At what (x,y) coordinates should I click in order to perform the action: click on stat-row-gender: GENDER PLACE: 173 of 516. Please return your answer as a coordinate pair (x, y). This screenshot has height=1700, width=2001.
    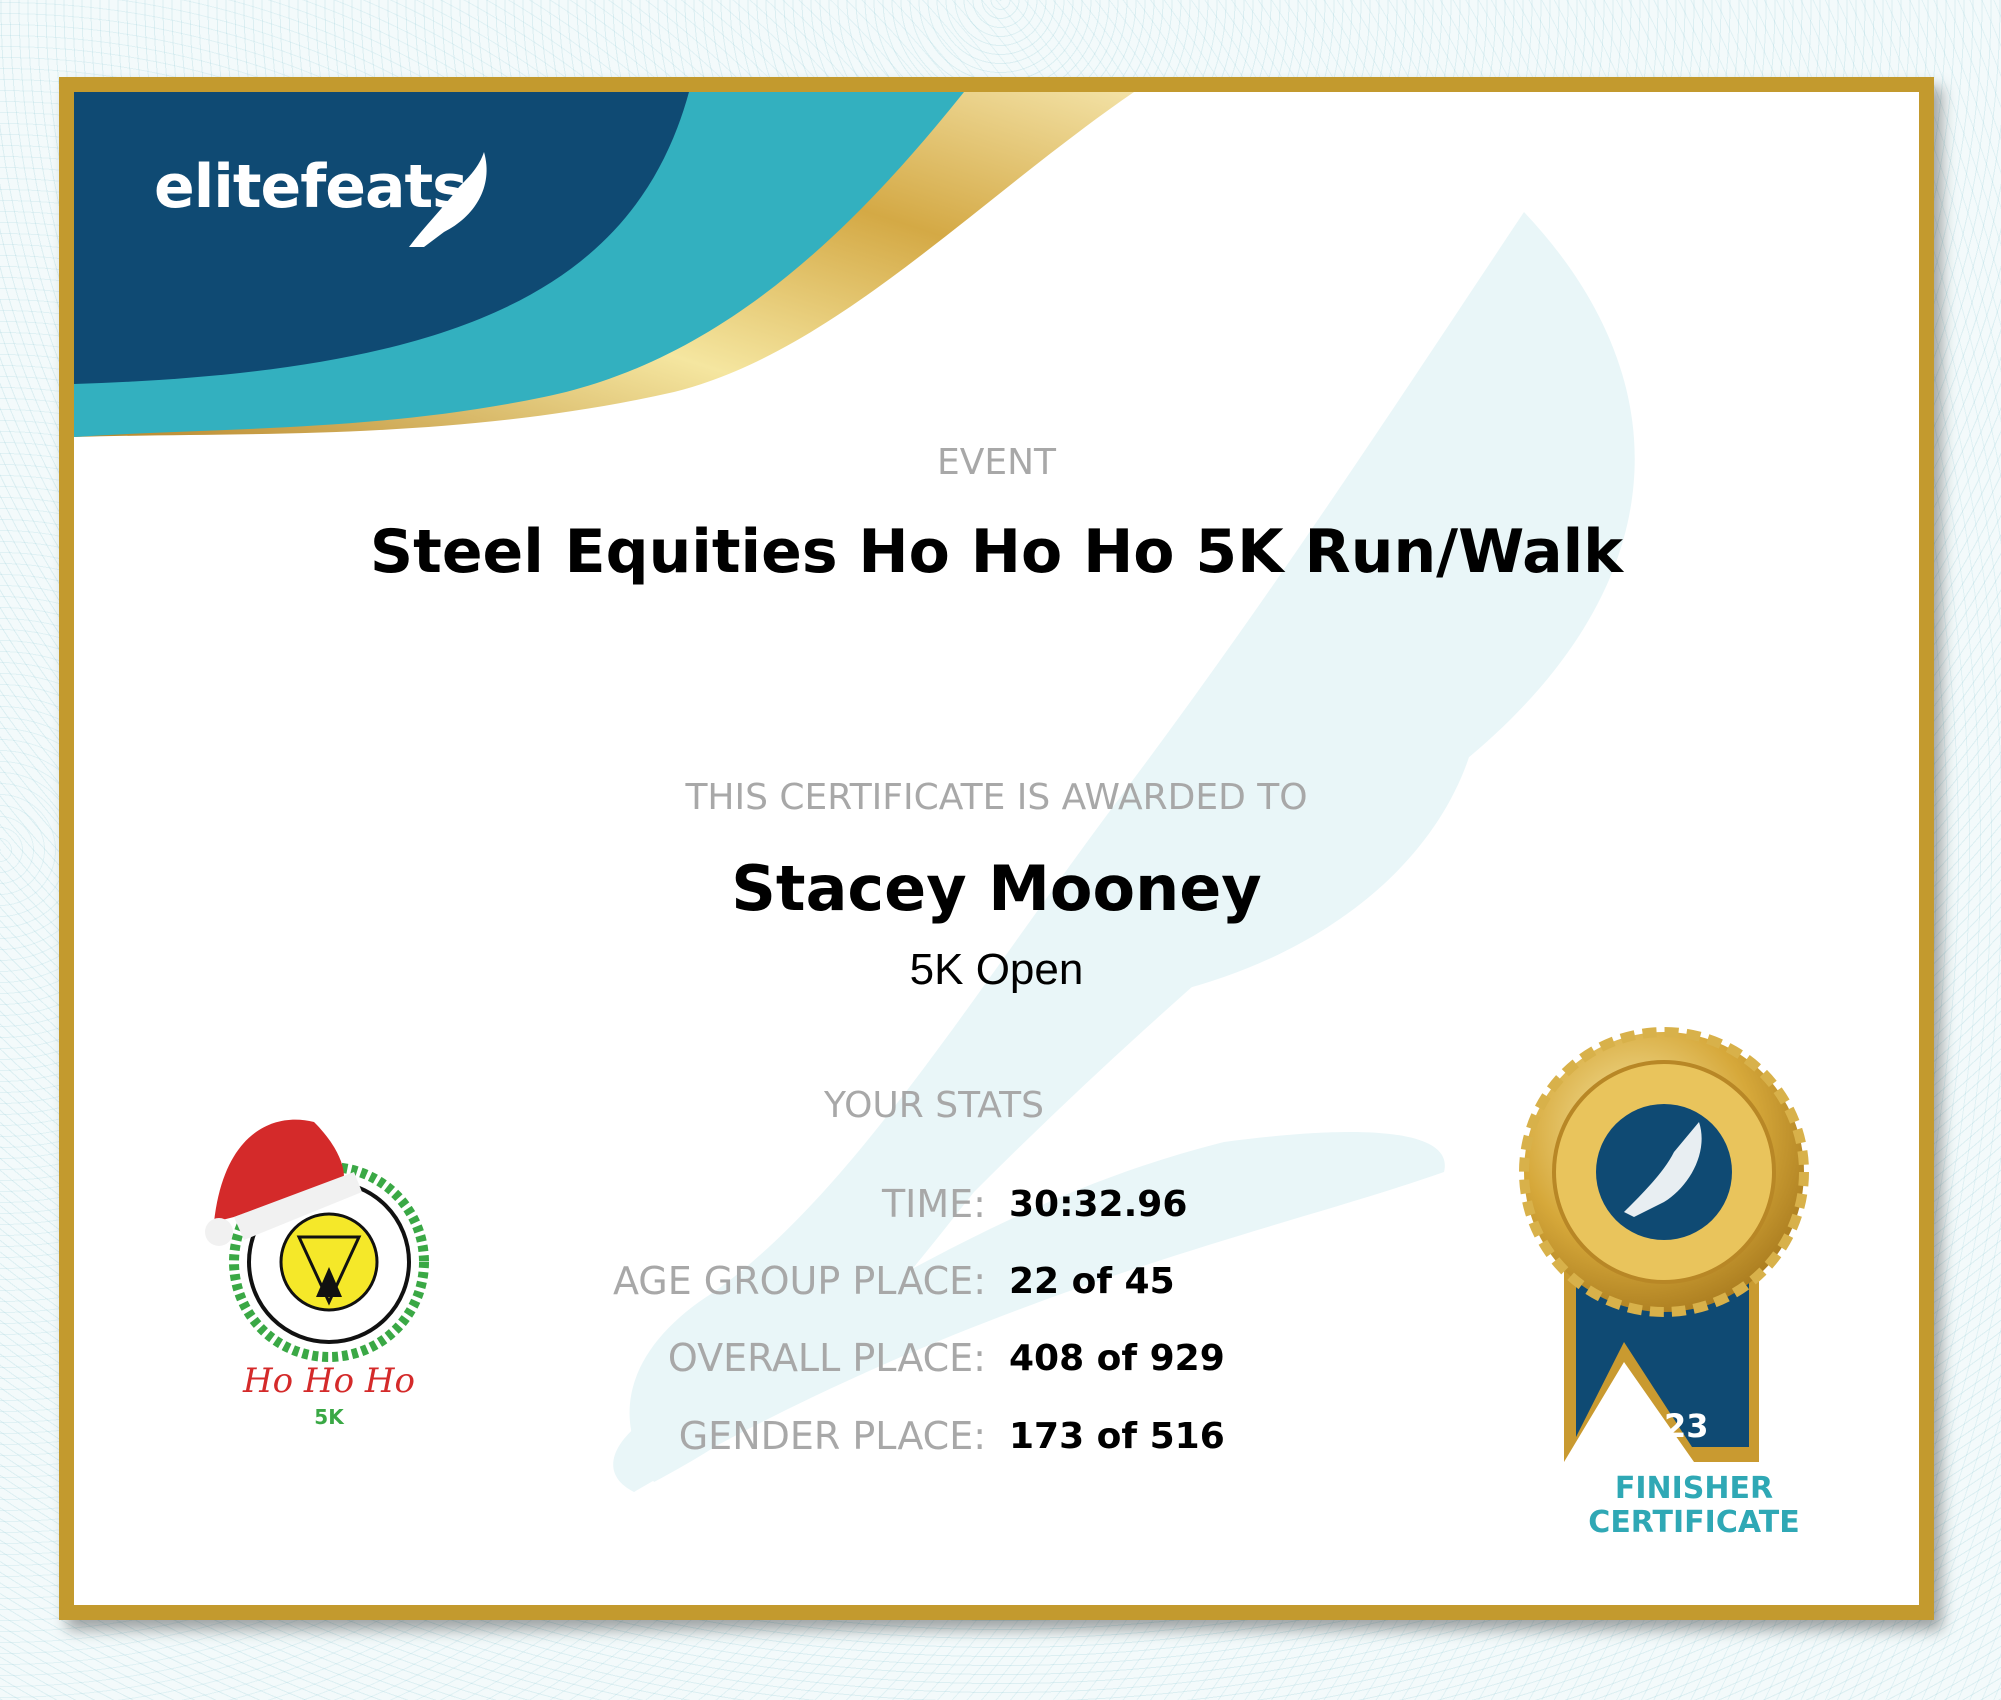
    Looking at the image, I should click on (996, 1439).